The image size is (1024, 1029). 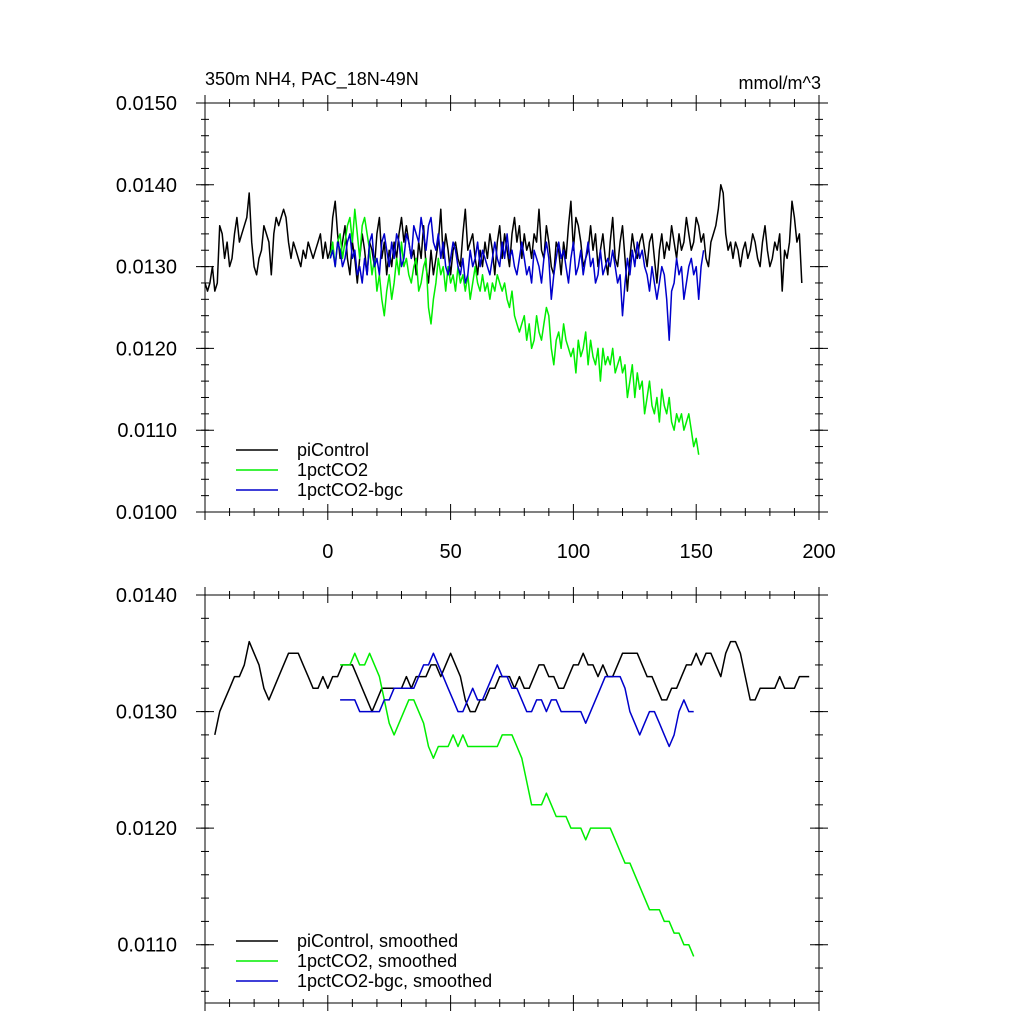 What do you see at coordinates (377, 941) in the screenshot?
I see `legend-label-picontrol-smoothed: piControl, smoothed` at bounding box center [377, 941].